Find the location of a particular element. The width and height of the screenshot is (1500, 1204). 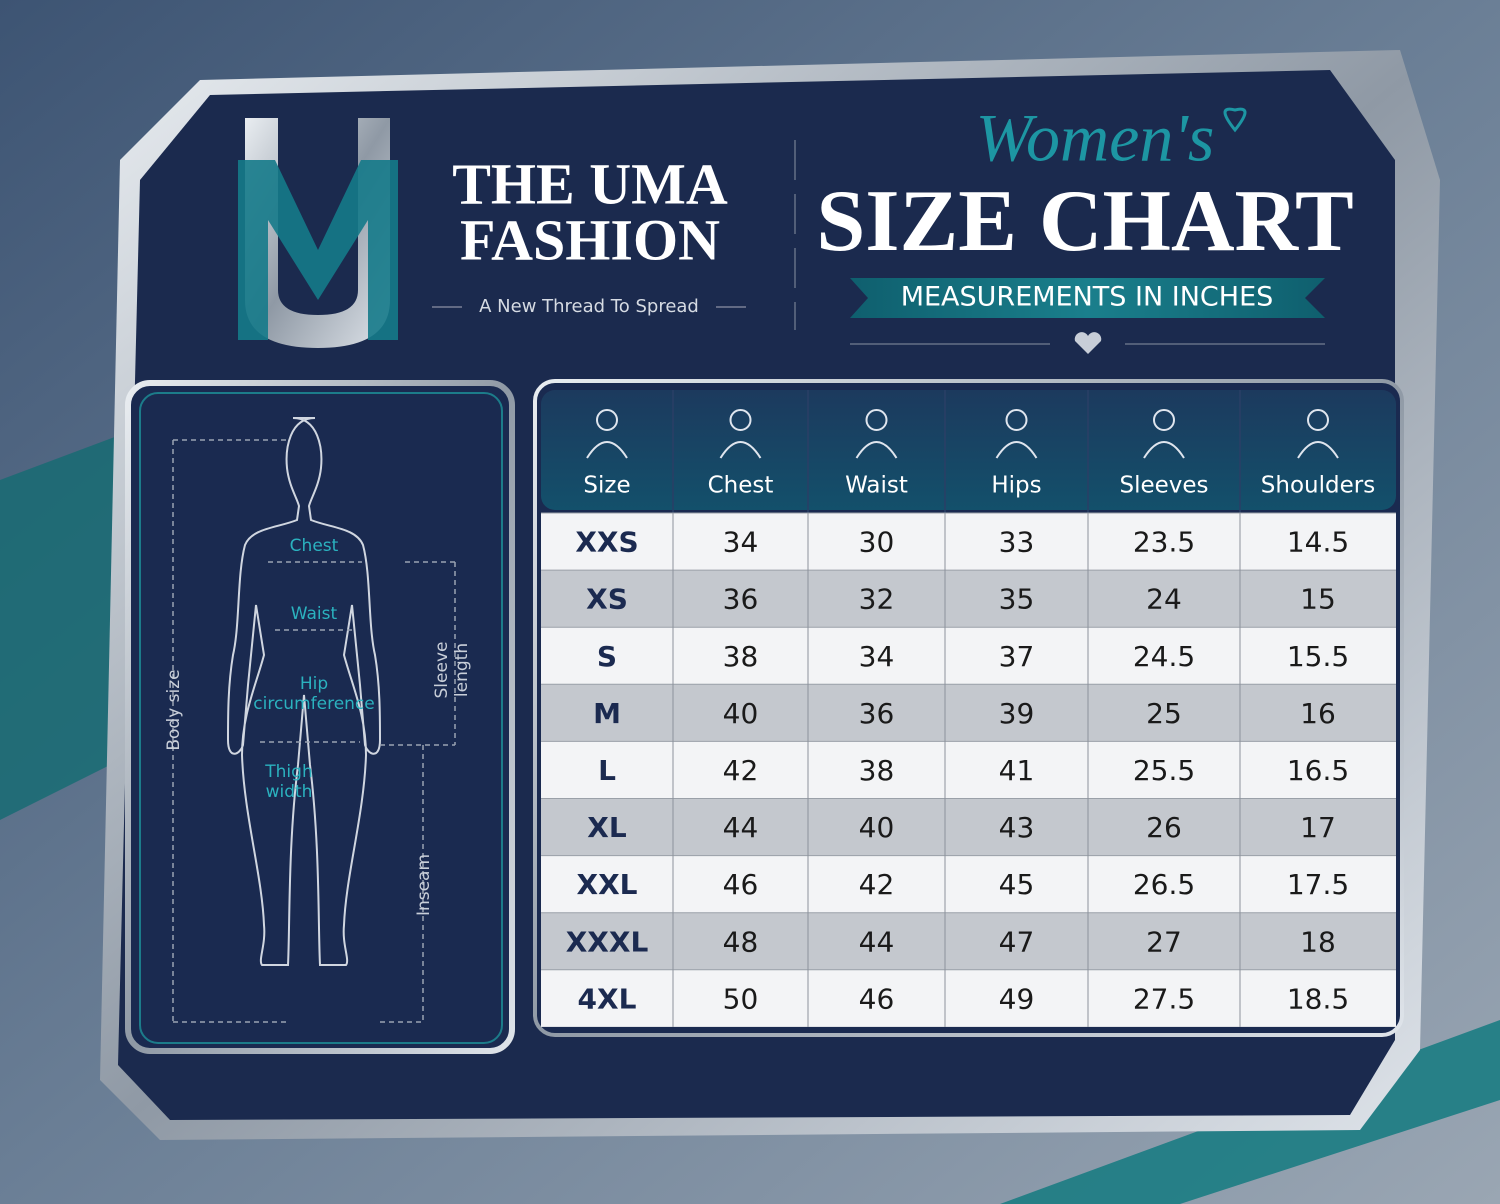

cell-value: 15 is located at coordinates (1318, 599).